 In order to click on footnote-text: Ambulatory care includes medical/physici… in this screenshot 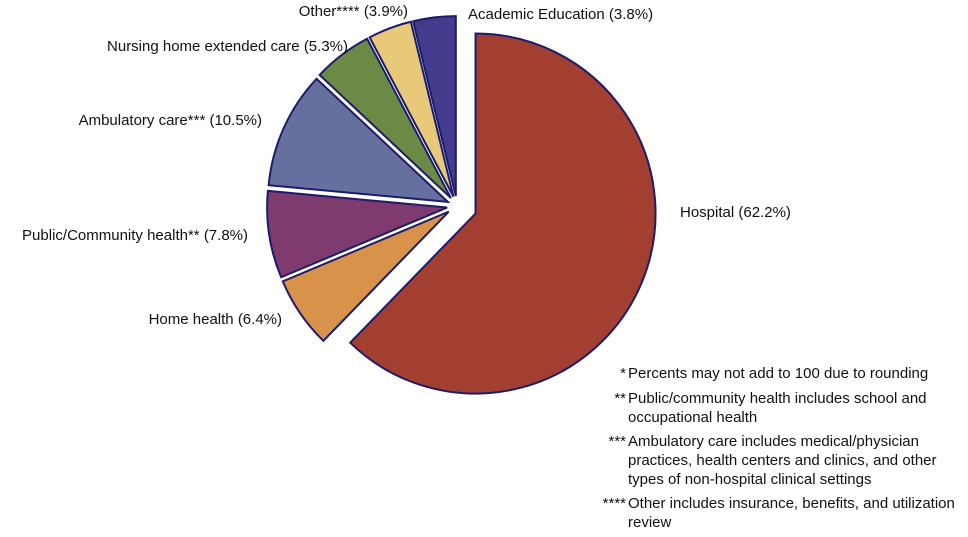, I will do `click(782, 460)`.